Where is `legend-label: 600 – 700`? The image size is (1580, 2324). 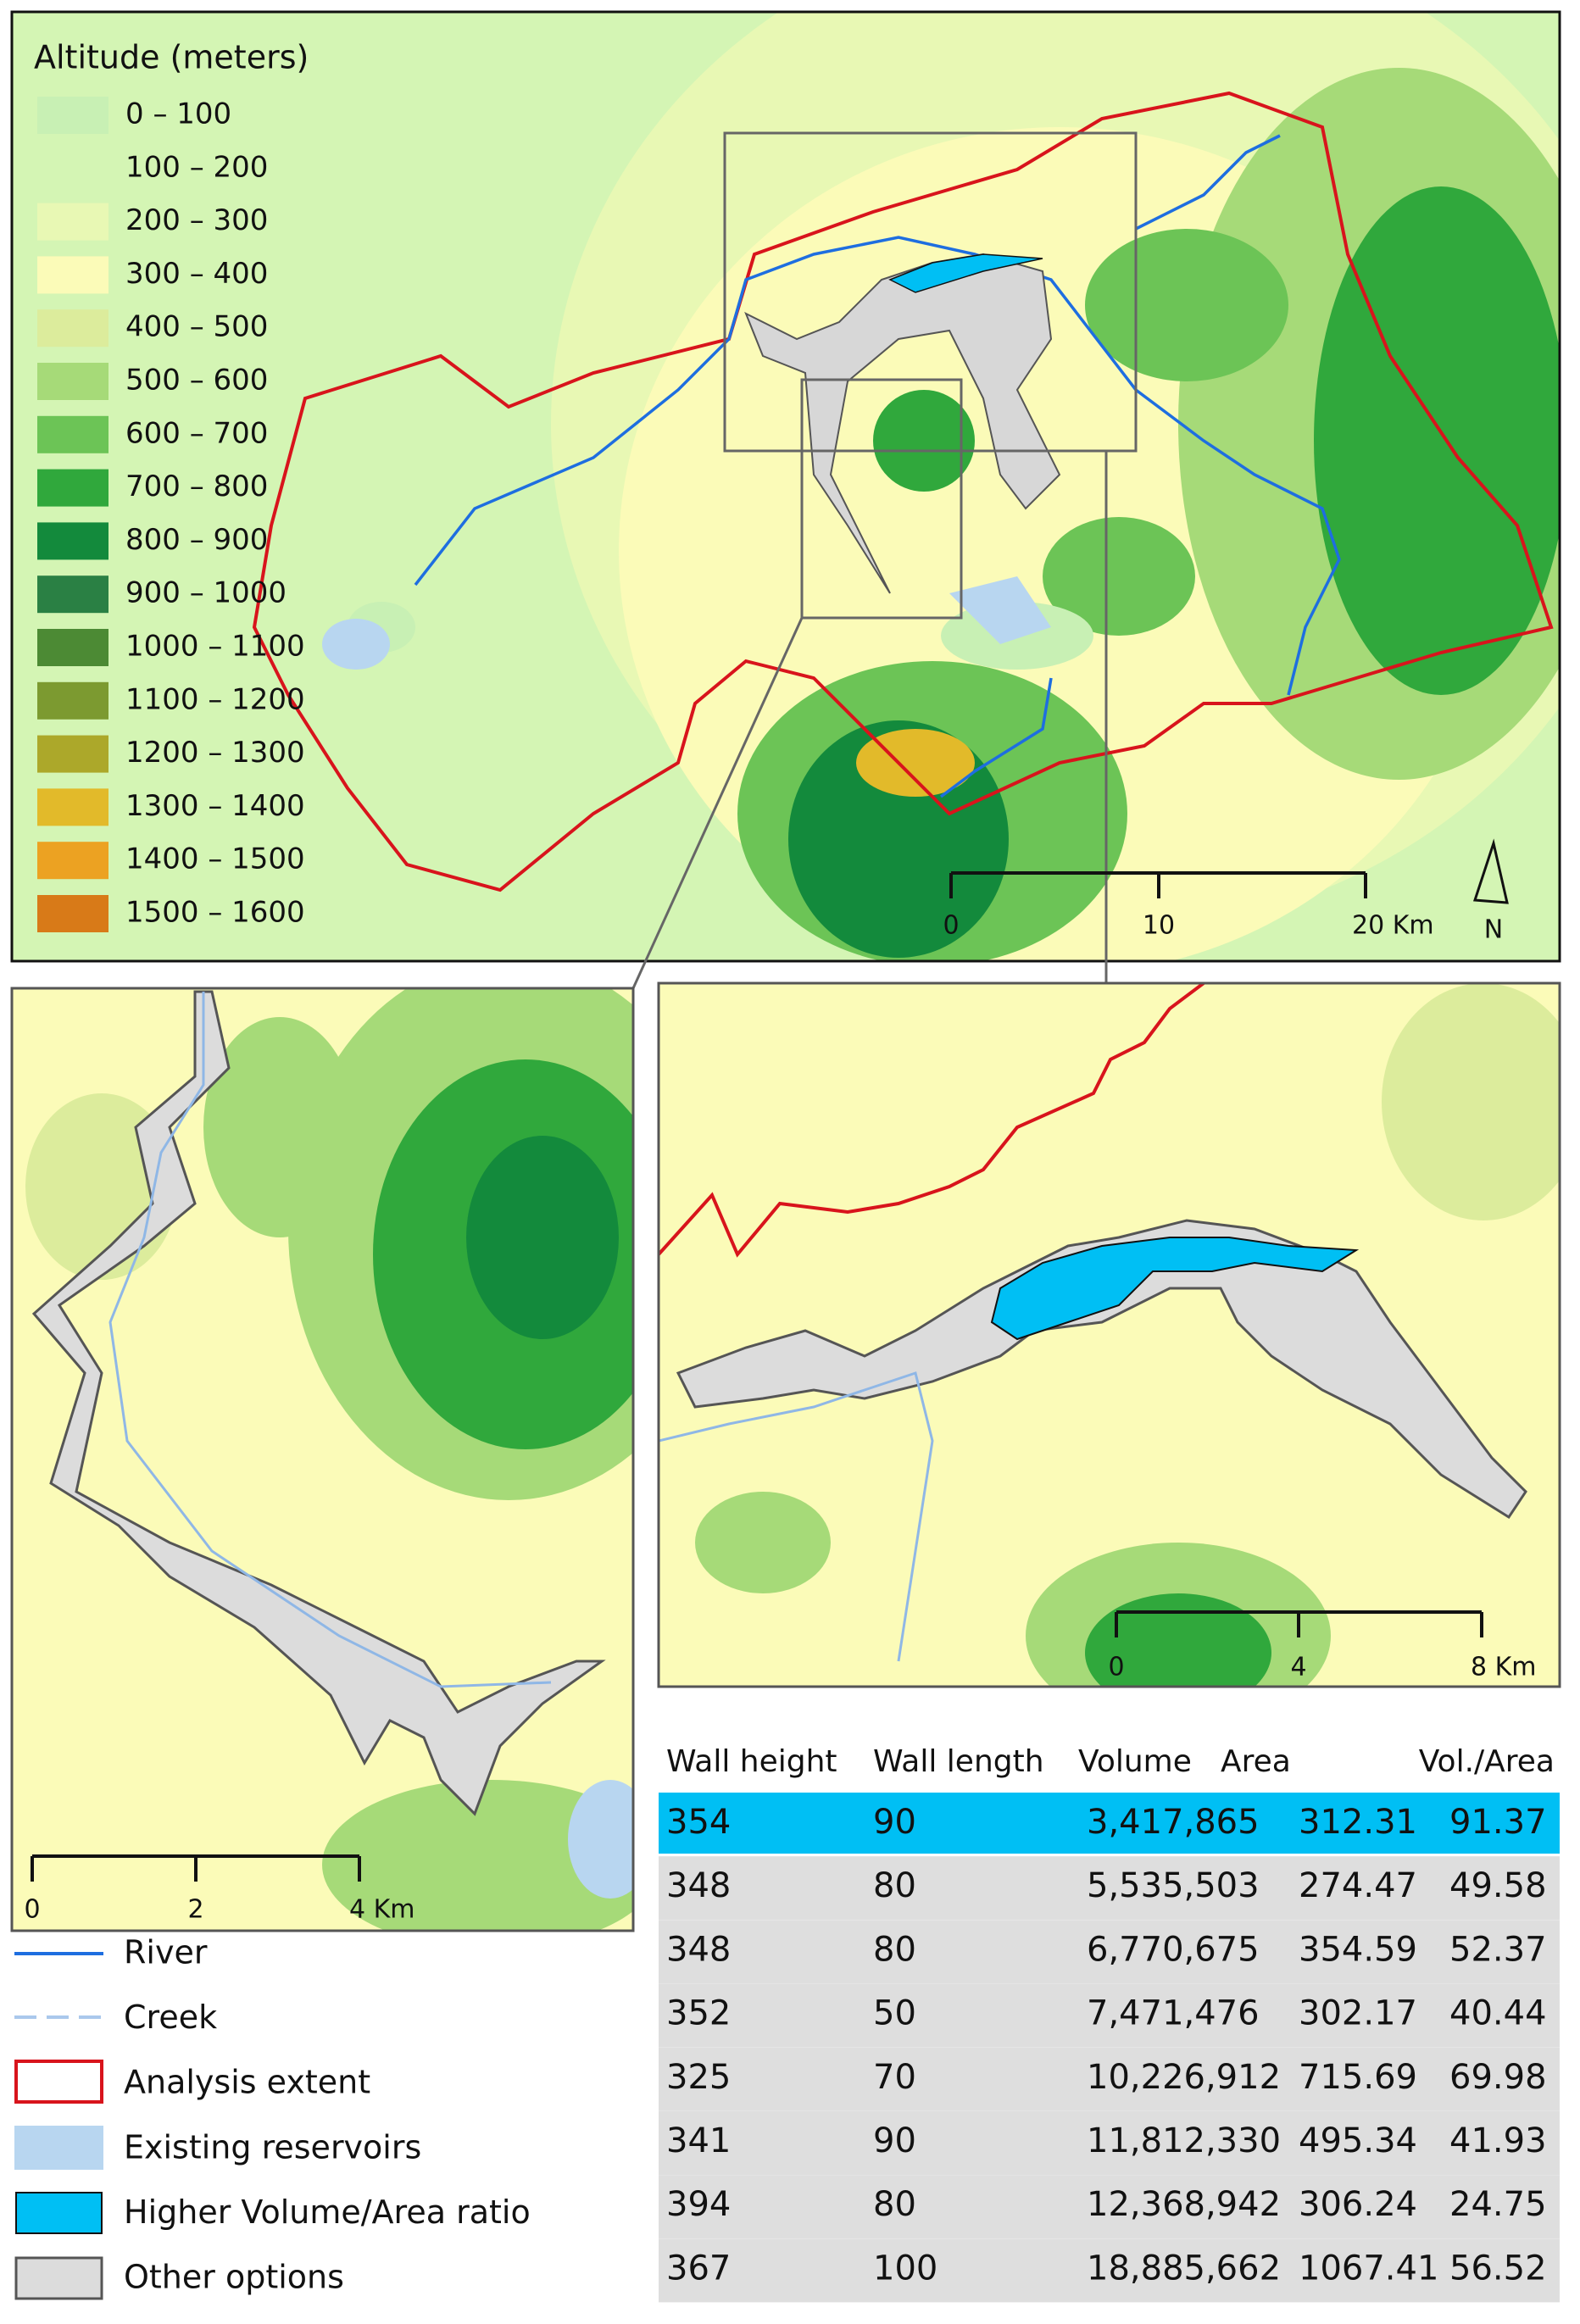 legend-label: 600 – 700 is located at coordinates (197, 433).